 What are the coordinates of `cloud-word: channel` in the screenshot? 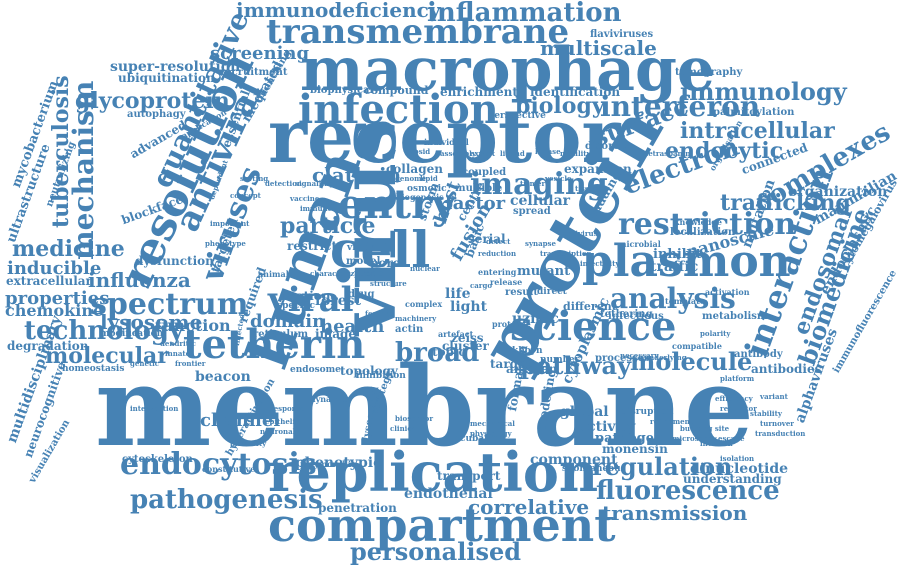 It's located at (240, 420).